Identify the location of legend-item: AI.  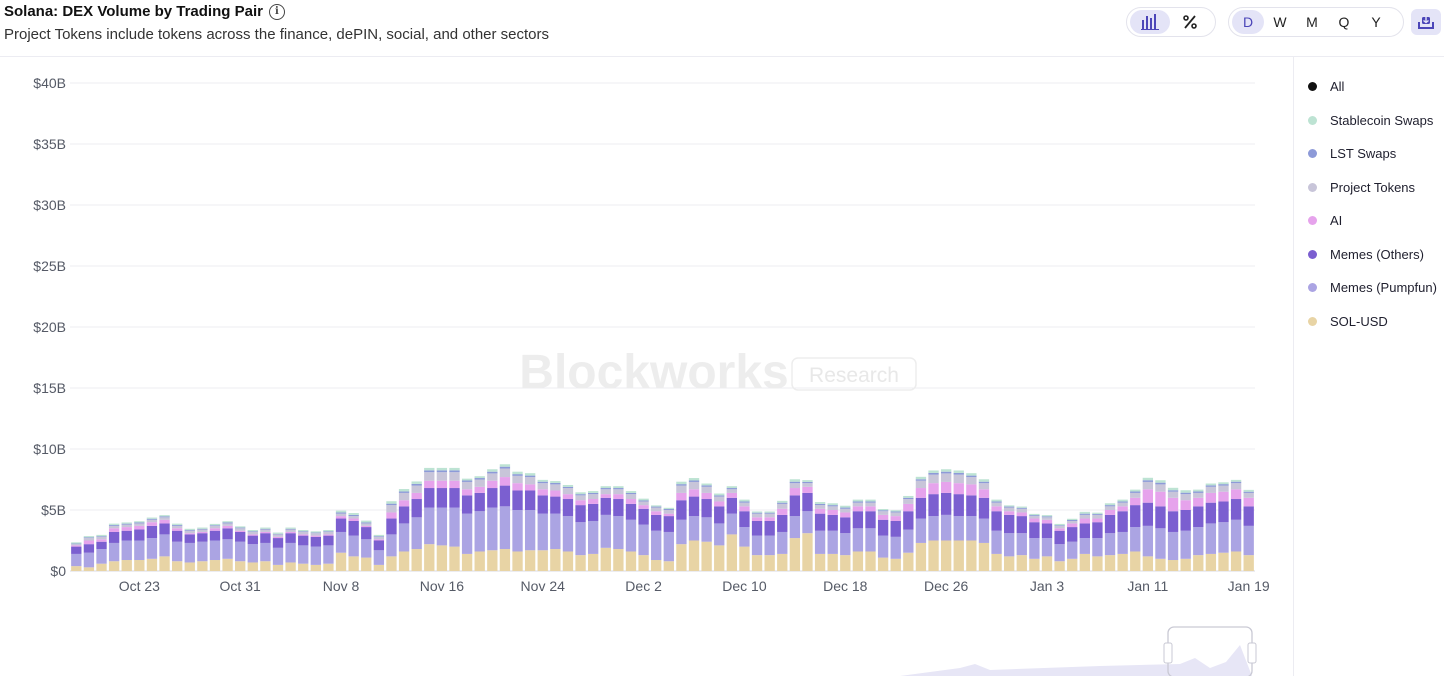
(1376, 221).